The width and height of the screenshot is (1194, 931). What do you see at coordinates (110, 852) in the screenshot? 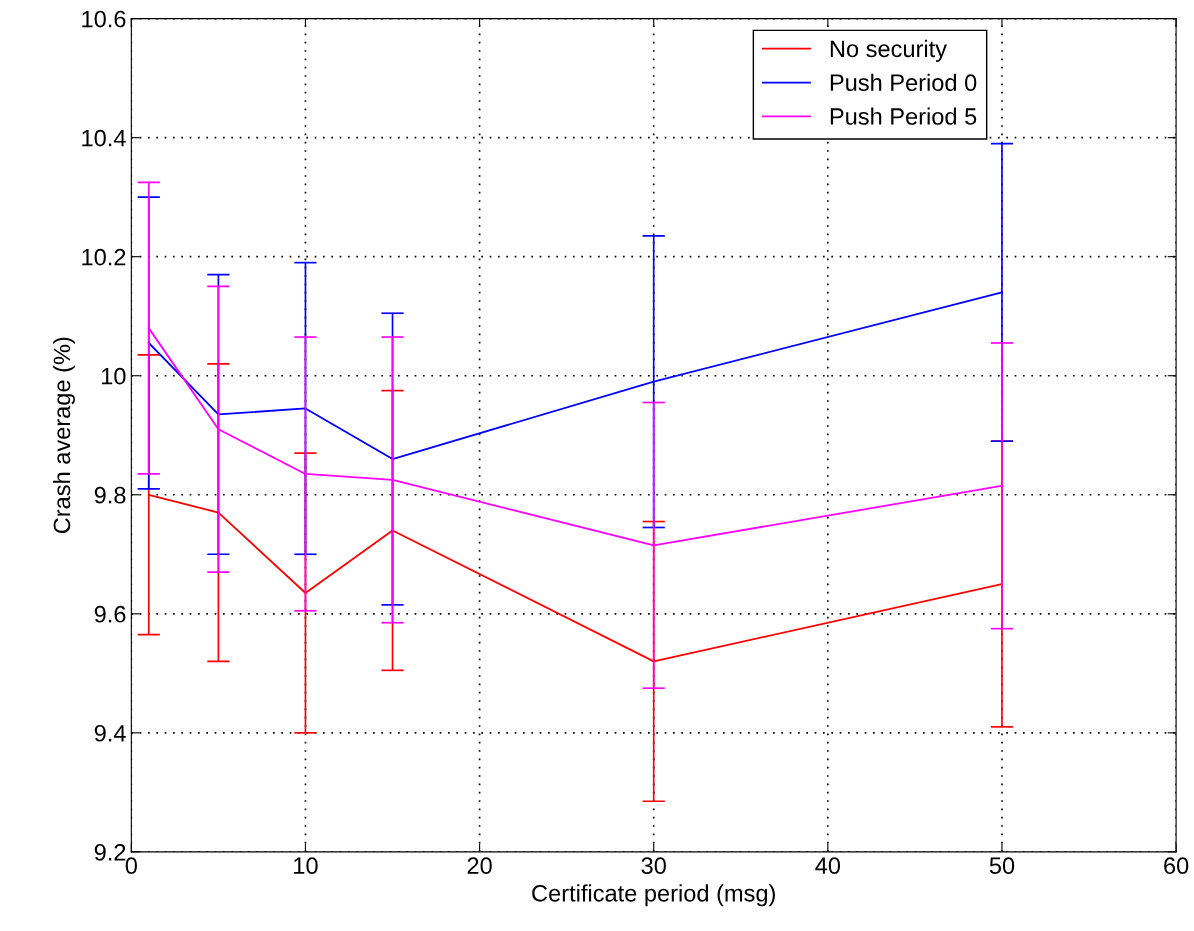
I see `y-tick-label: 9.2` at bounding box center [110, 852].